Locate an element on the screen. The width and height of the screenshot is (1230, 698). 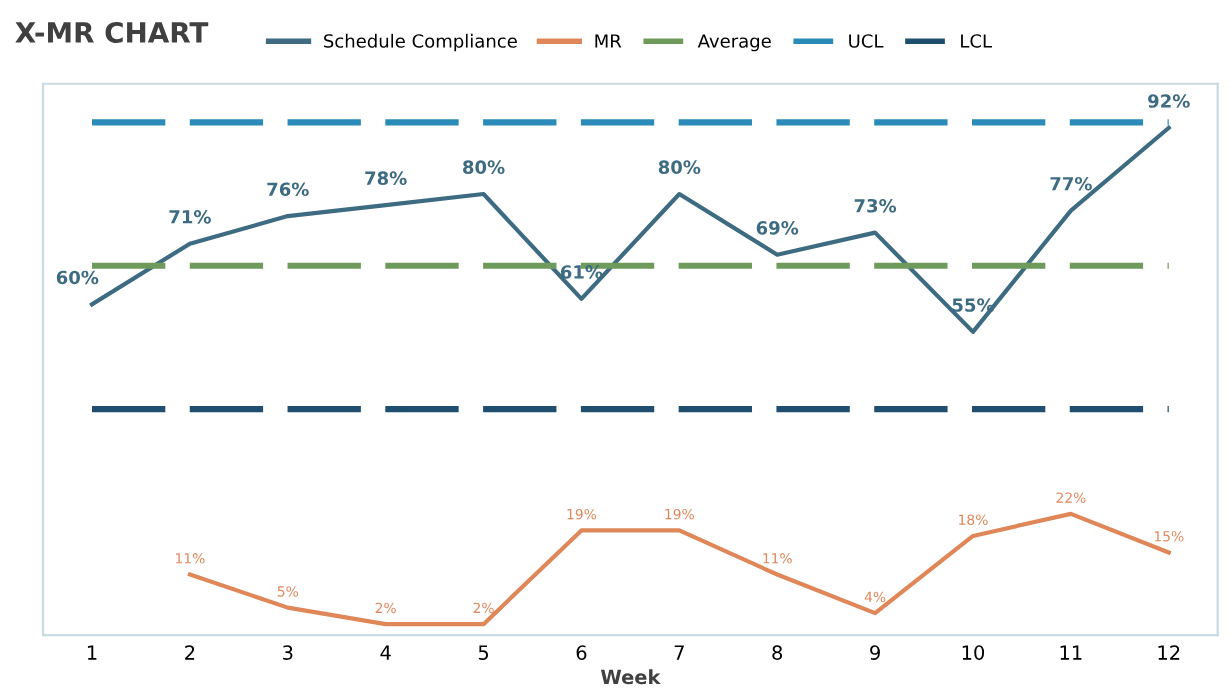
legend-label: Schedule Compliance is located at coordinates (420, 42).